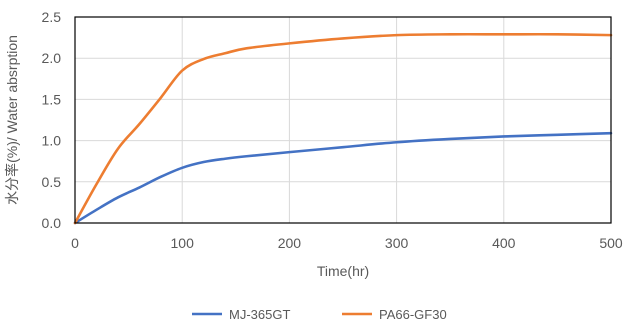  I want to click on x-tick-label: 500, so click(611, 243).